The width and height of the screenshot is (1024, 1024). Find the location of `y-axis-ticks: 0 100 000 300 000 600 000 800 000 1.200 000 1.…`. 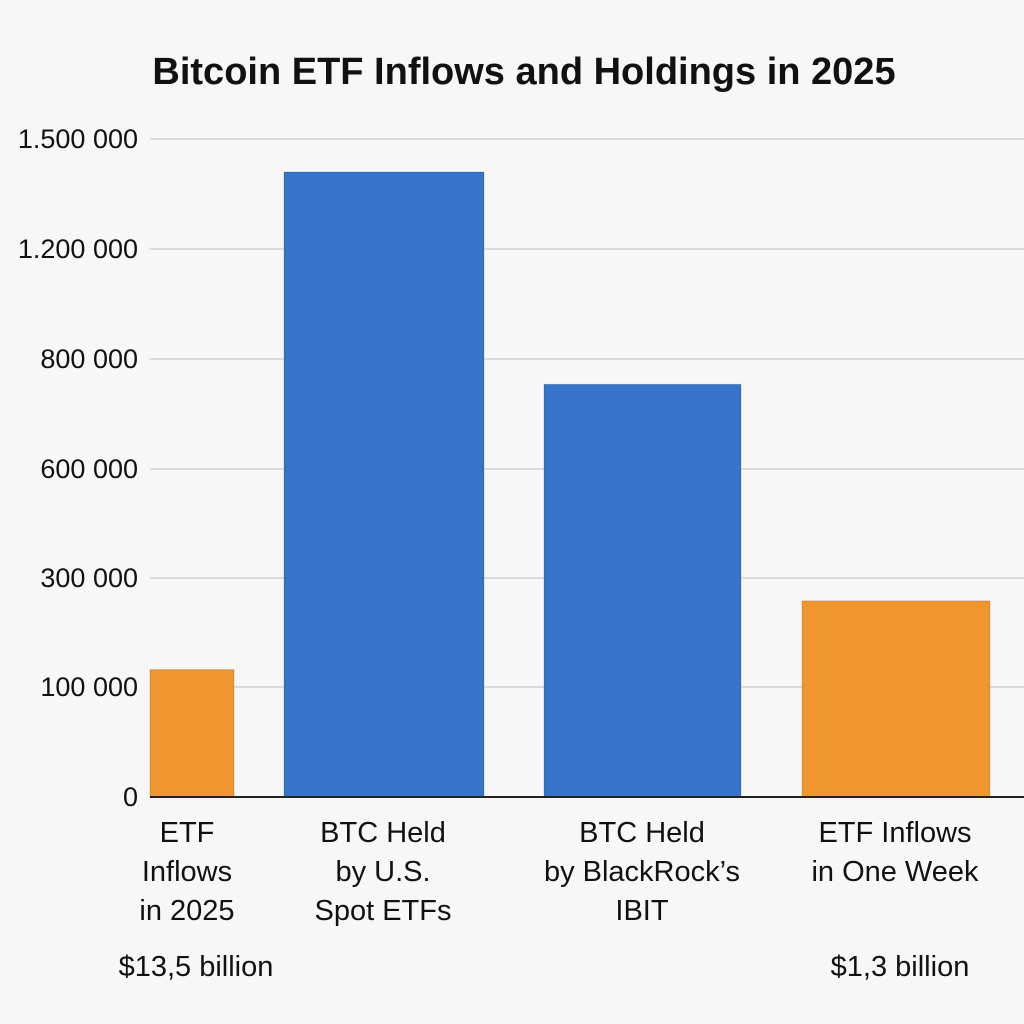

y-axis-ticks: 0 100 000 300 000 600 000 800 000 1.200 000 1.… is located at coordinates (78, 468).